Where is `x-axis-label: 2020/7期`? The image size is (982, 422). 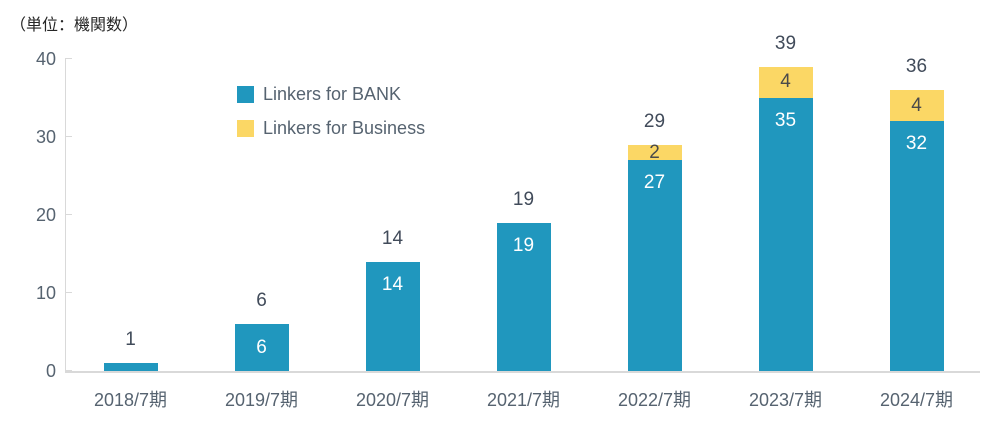
x-axis-label: 2020/7期 is located at coordinates (392, 400).